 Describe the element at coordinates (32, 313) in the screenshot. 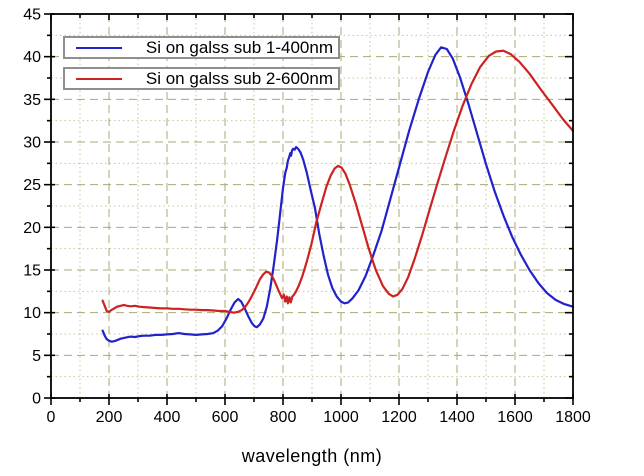

I see `y-tick-label: 10` at that location.